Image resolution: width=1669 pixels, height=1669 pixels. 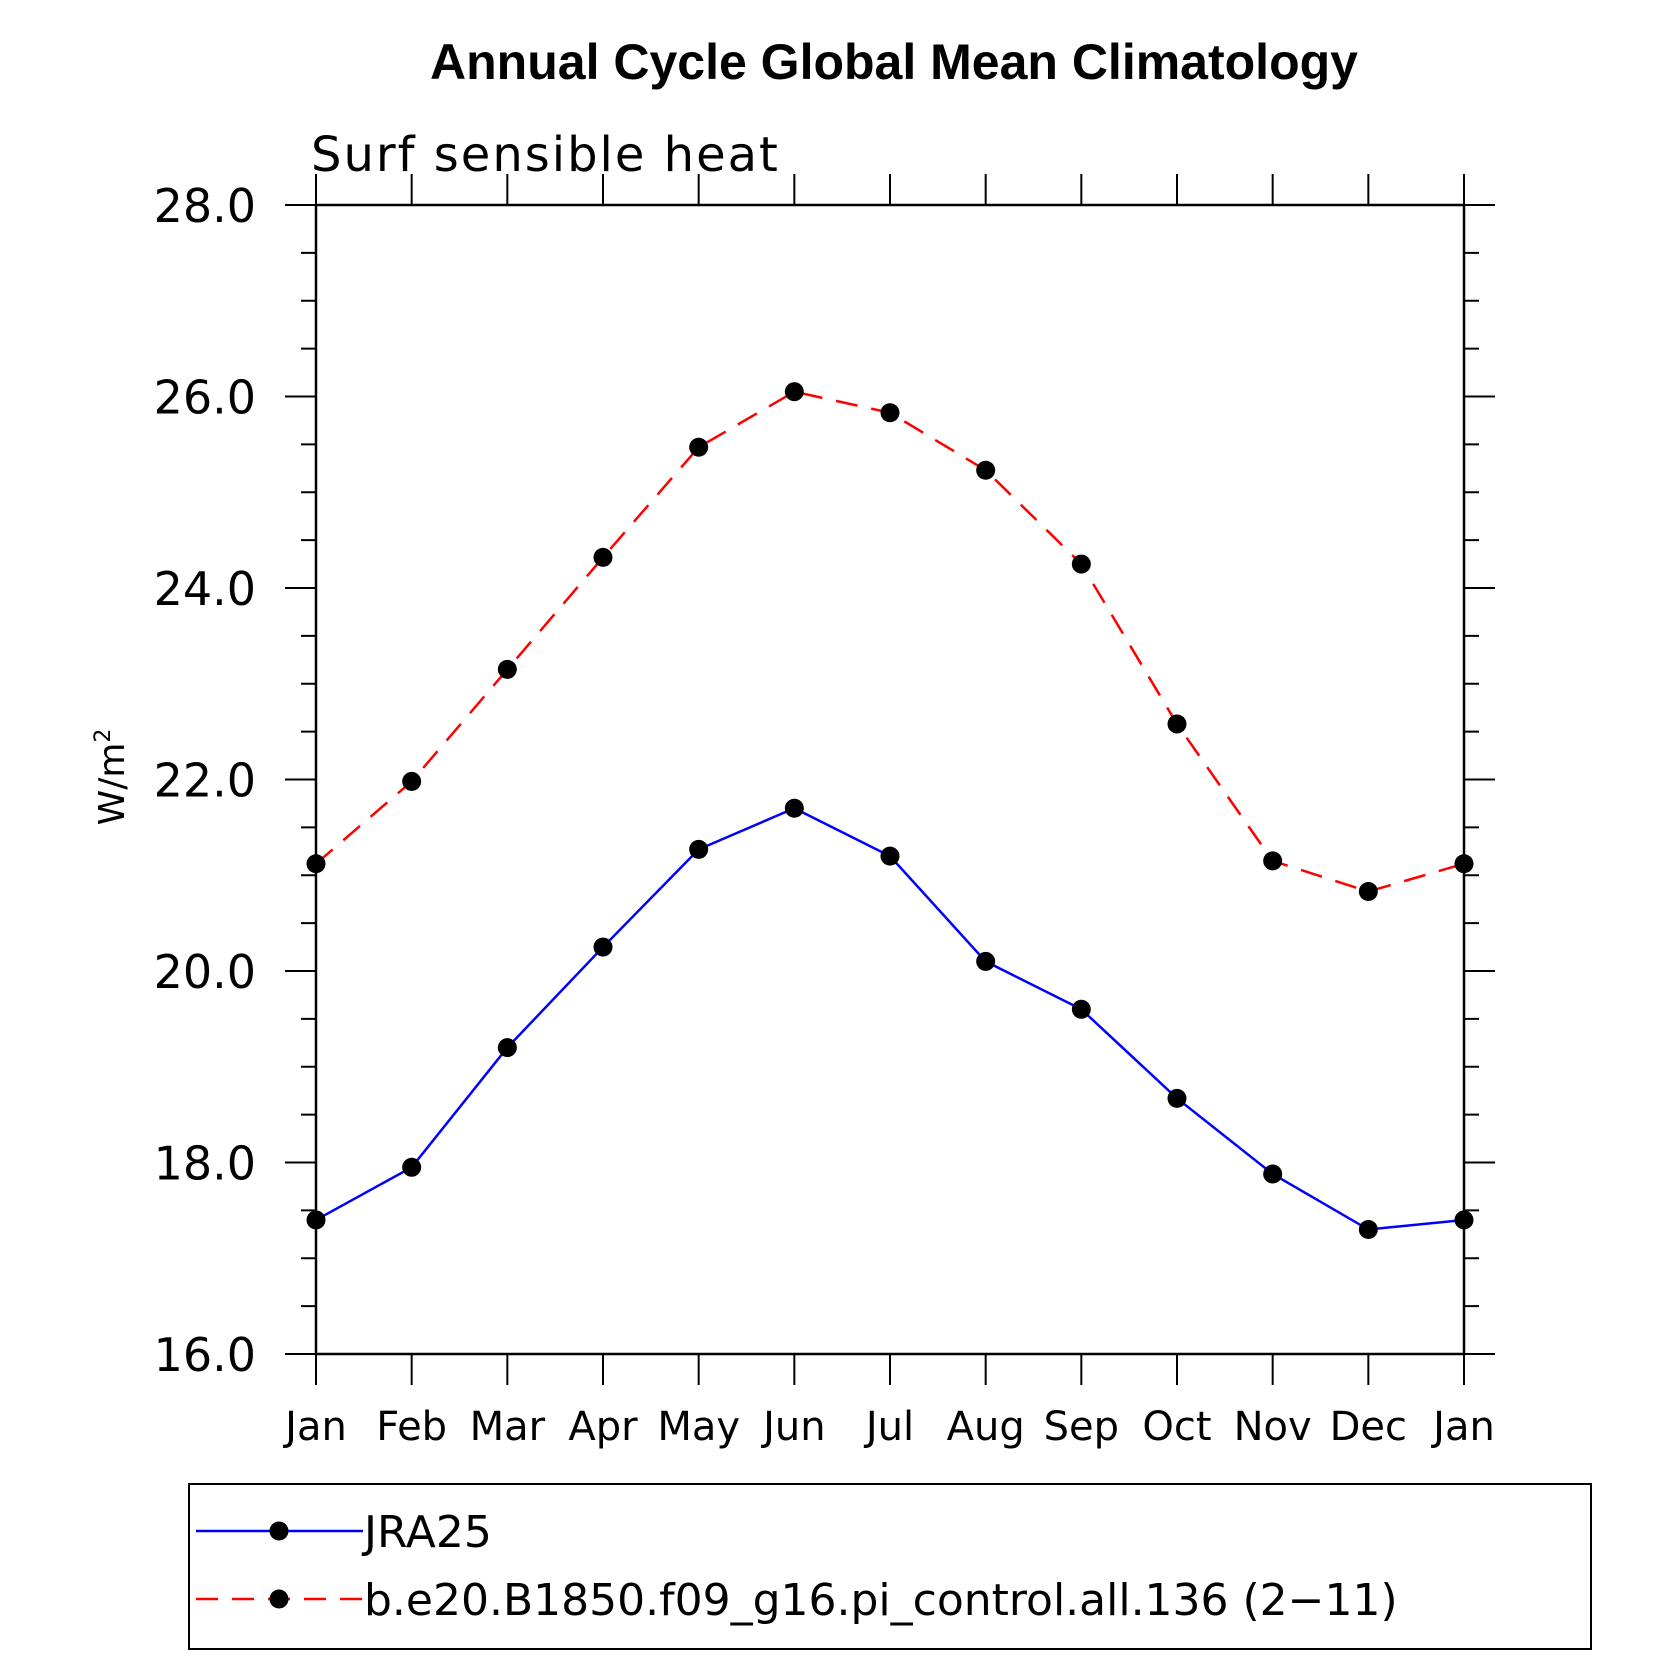 I want to click on x-tick-label: Nov, so click(x=1273, y=1427).